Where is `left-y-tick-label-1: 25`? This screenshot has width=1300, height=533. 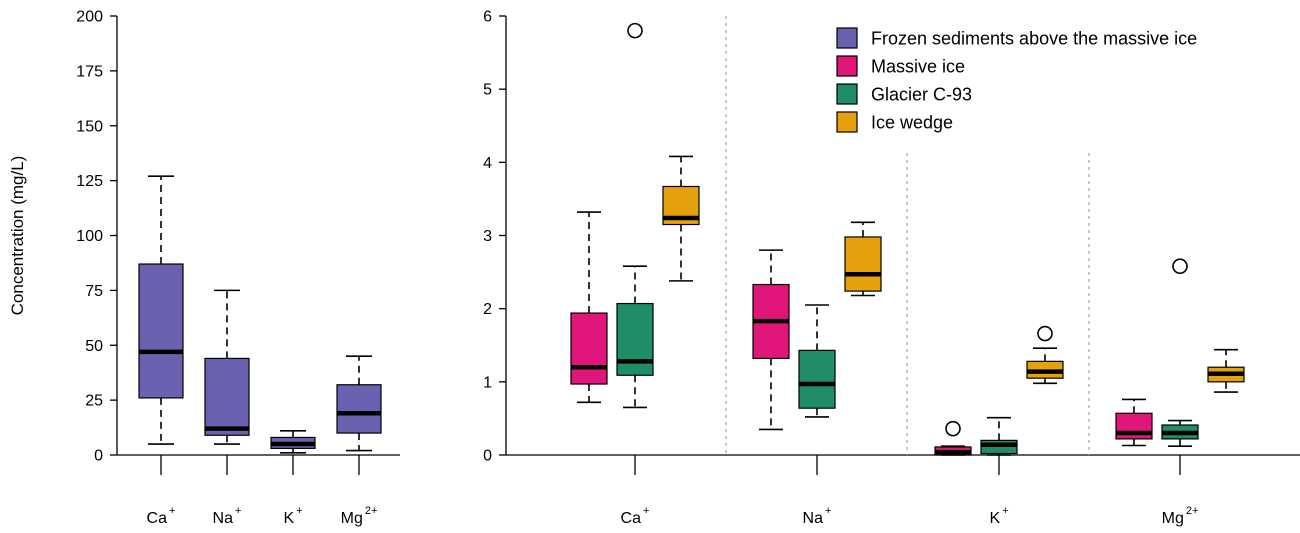 left-y-tick-label-1: 25 is located at coordinates (94, 401).